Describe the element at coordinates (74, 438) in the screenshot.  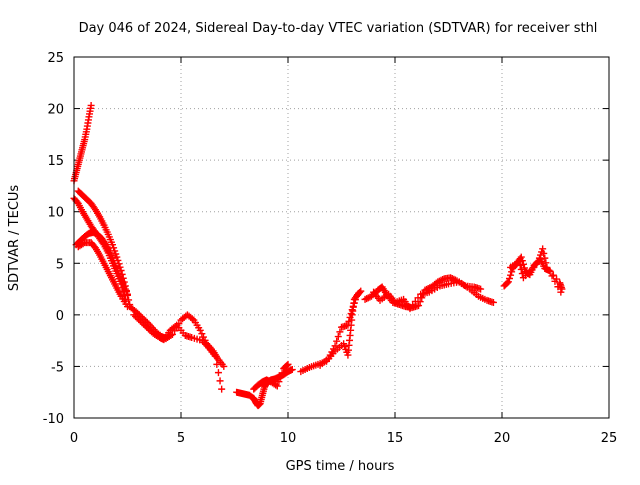
I see `x-tick-label: 0` at that location.